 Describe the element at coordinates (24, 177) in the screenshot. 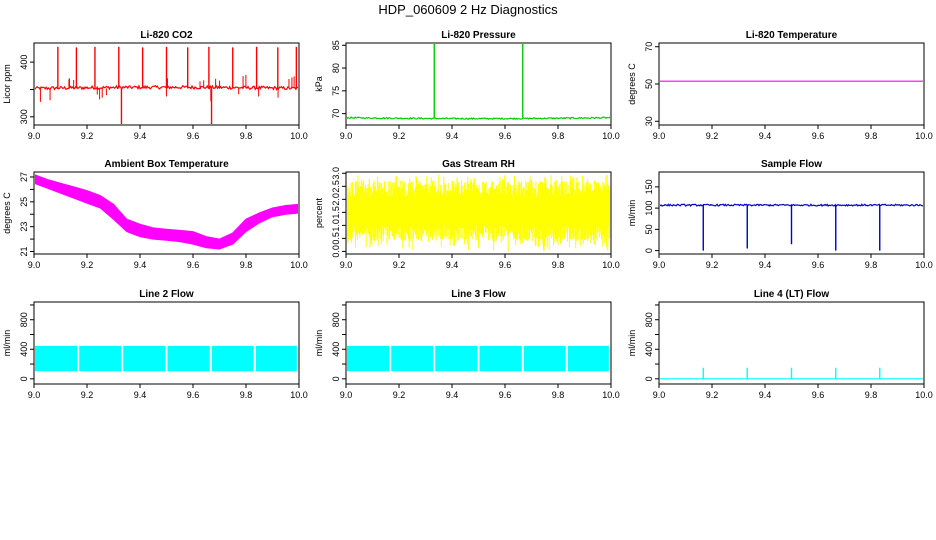

I see `y-tick-label: 27` at that location.